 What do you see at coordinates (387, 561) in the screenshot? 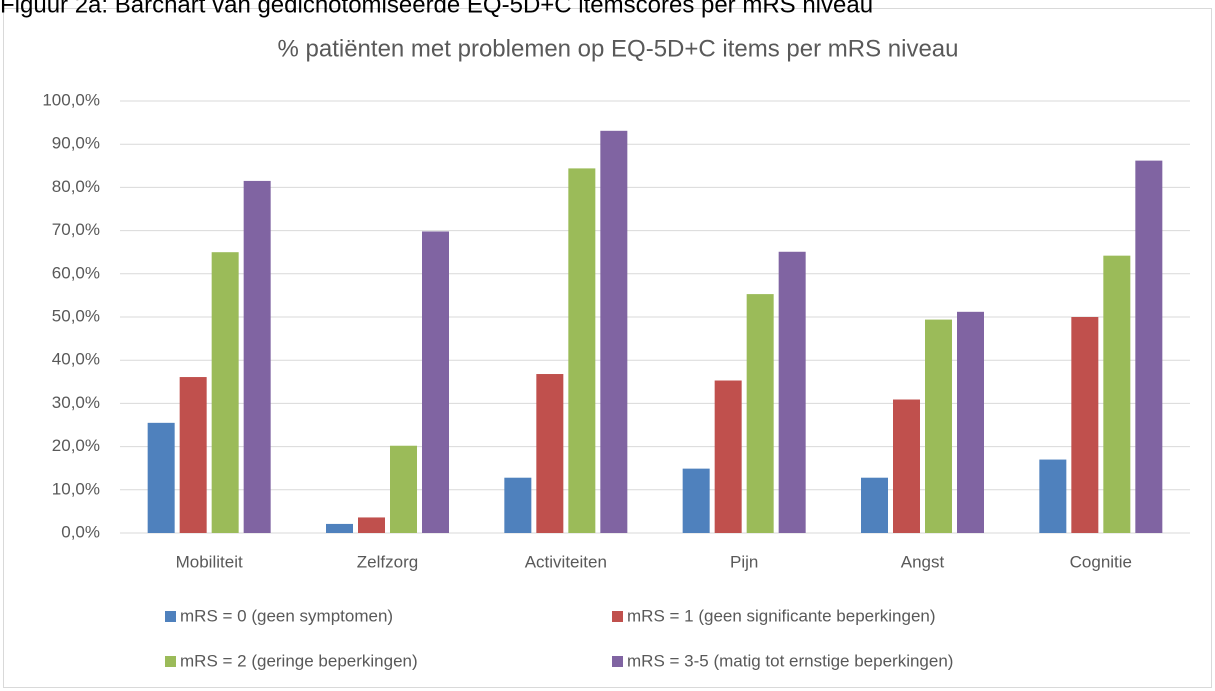
I see `x-tick-label: Zelfzorg` at bounding box center [387, 561].